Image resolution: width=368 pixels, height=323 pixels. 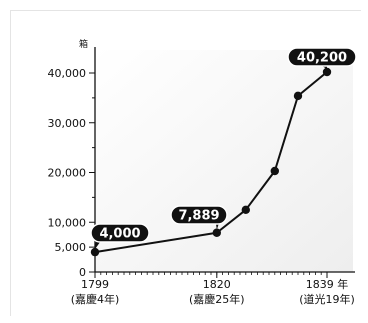 What do you see at coordinates (95, 299) in the screenshot?
I see `x-tick-sublabel: (嘉慶4年)` at bounding box center [95, 299].